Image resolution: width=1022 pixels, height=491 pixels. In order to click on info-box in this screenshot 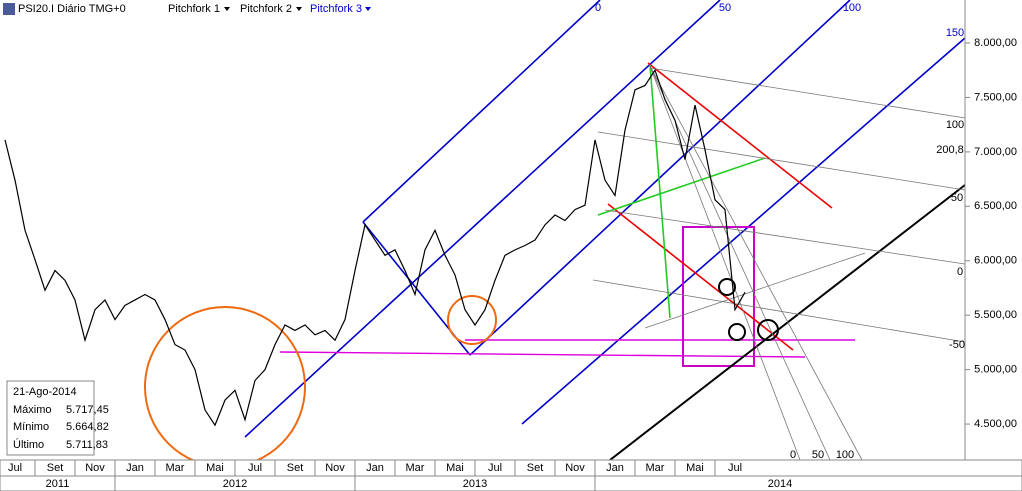, I will do `click(50, 418)`.